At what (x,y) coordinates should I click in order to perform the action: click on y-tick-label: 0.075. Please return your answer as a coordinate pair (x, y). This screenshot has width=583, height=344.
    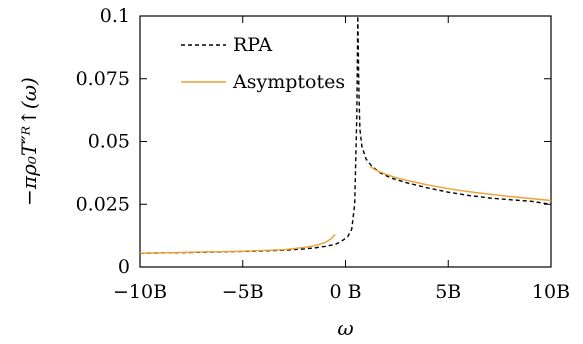
    Looking at the image, I should click on (103, 79).